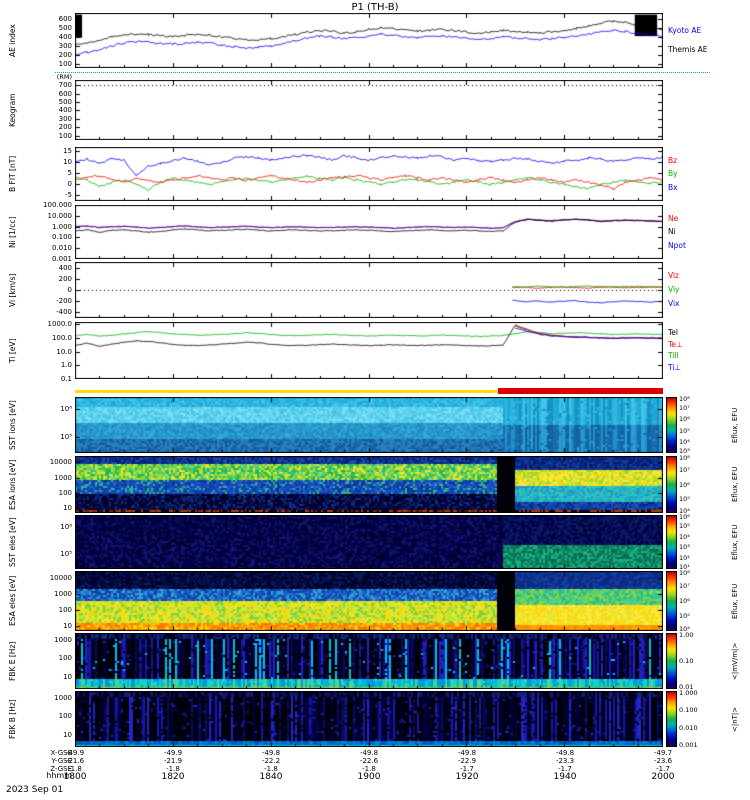 The image size is (750, 800). Describe the element at coordinates (735, 661) in the screenshot. I see `fbk_e-colorbar-title: <|mV/m|>` at that location.